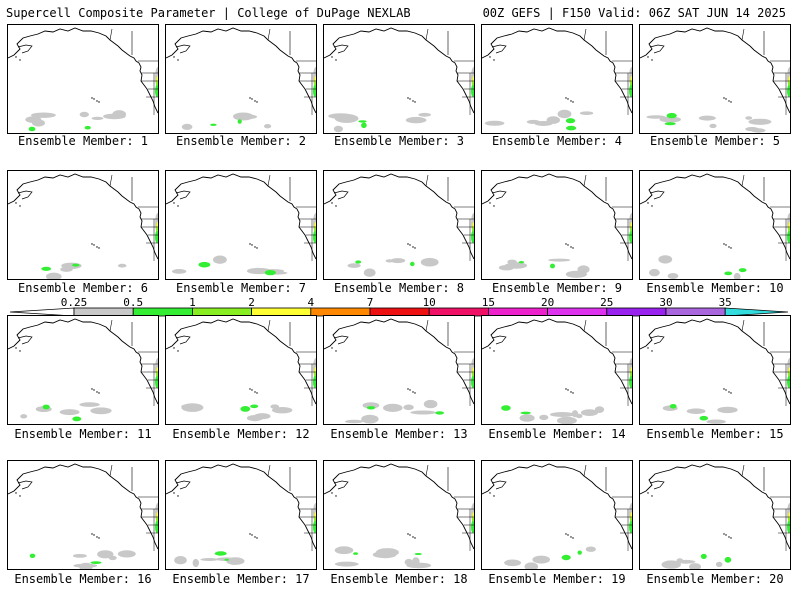  Describe the element at coordinates (251, 302) in the screenshot. I see `legend-tick-label: 2` at that location.